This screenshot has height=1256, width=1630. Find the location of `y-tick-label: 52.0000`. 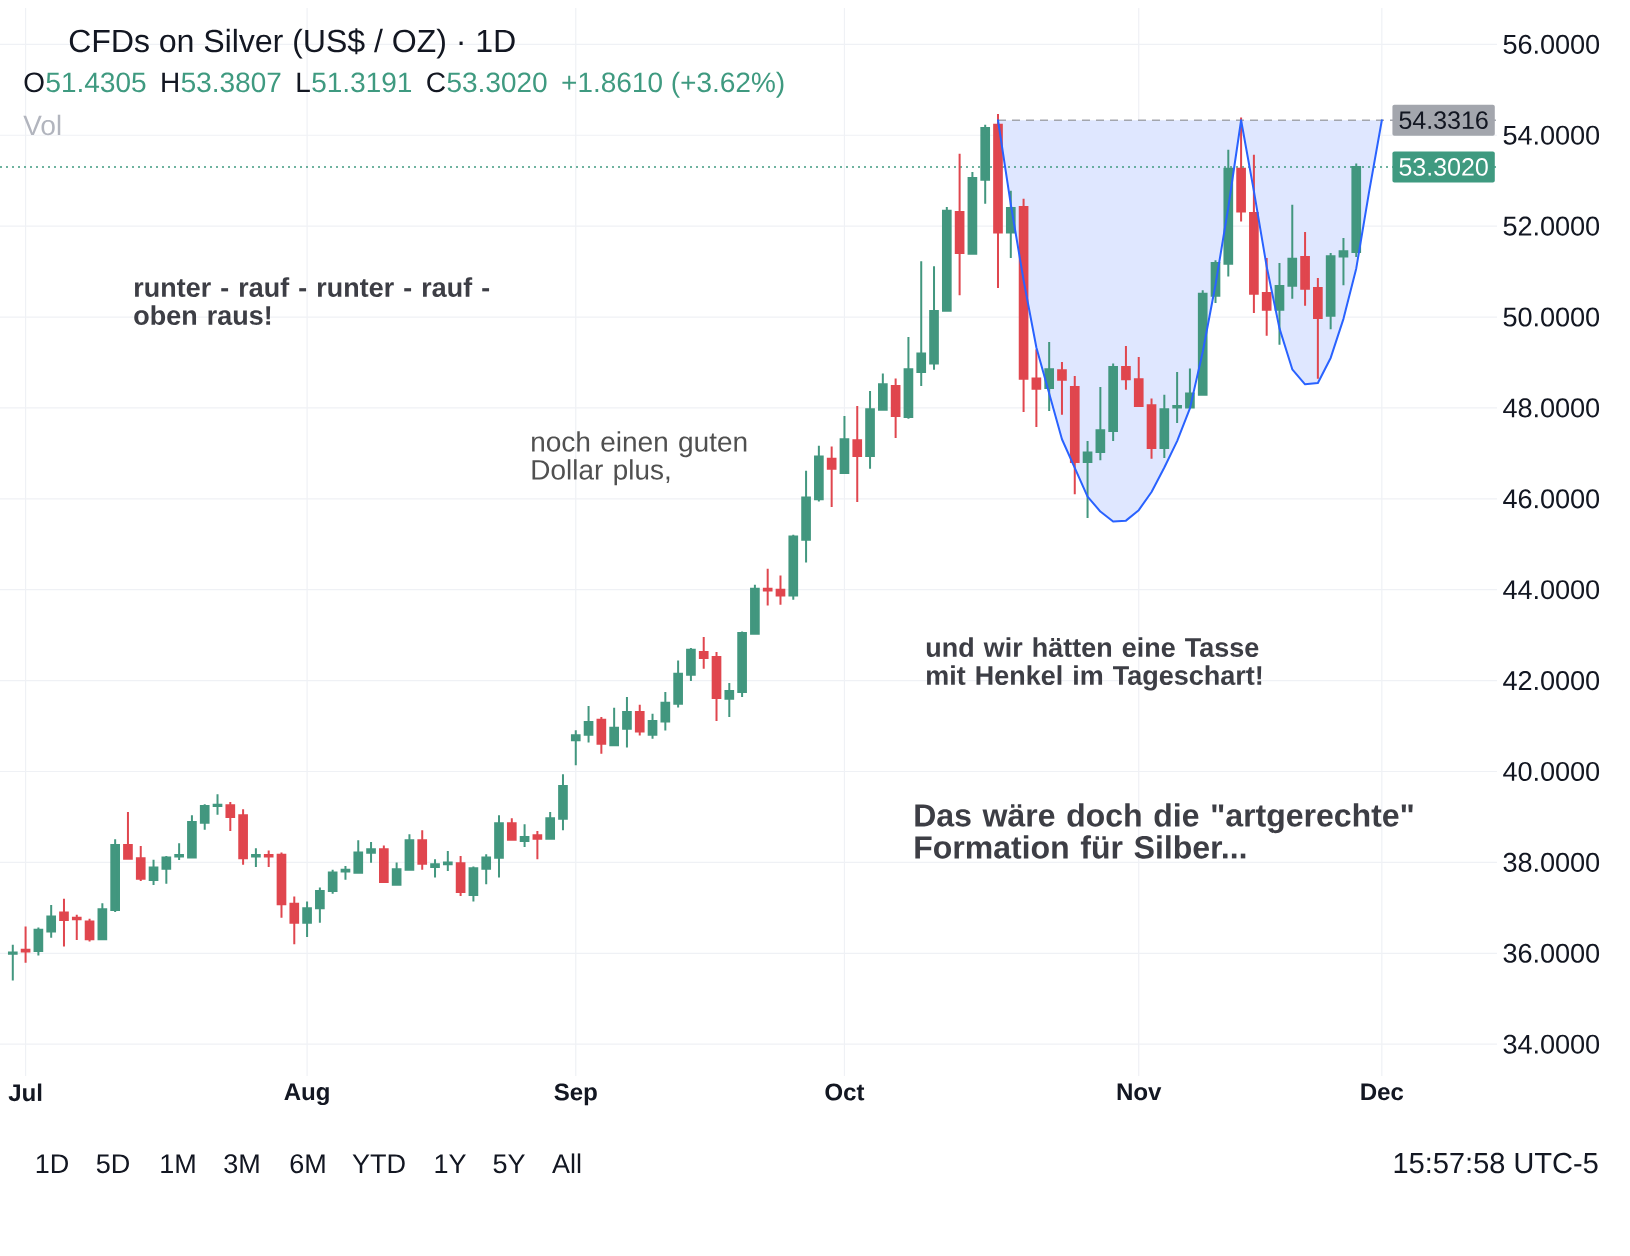

y-tick-label: 52.0000 is located at coordinates (1551, 226).